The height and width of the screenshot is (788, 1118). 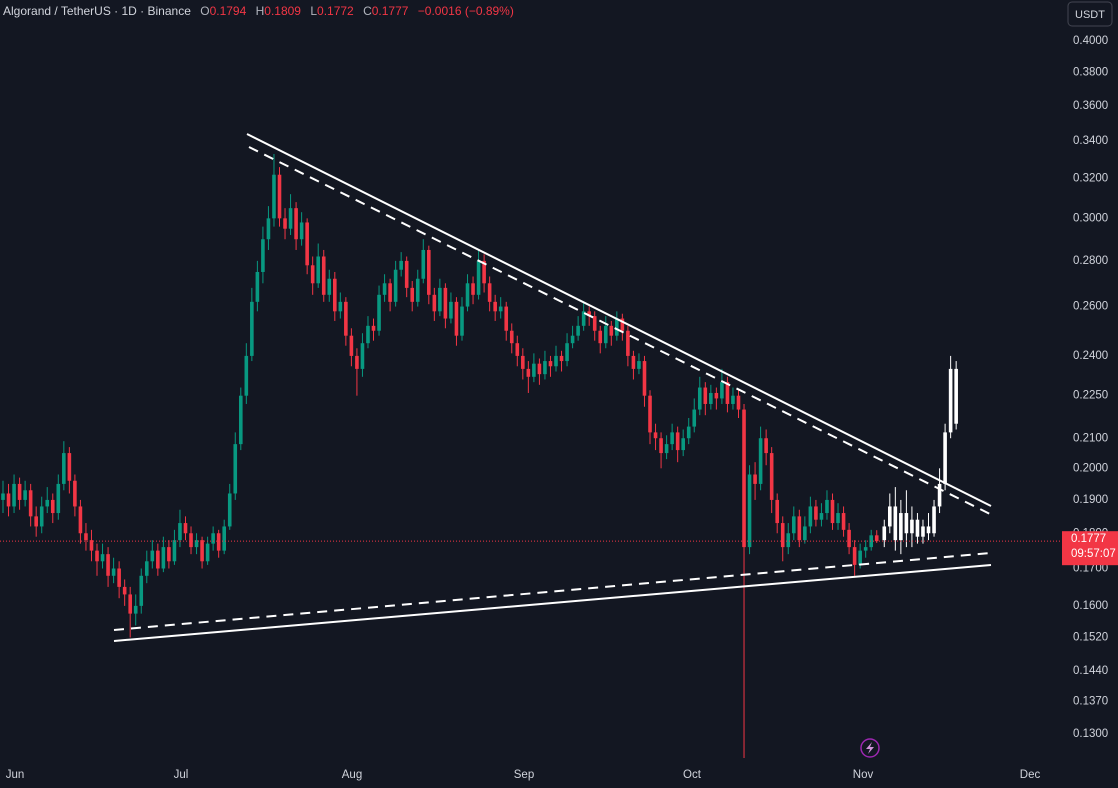 What do you see at coordinates (1030, 775) in the screenshot?
I see `x-tick-label: Dec` at bounding box center [1030, 775].